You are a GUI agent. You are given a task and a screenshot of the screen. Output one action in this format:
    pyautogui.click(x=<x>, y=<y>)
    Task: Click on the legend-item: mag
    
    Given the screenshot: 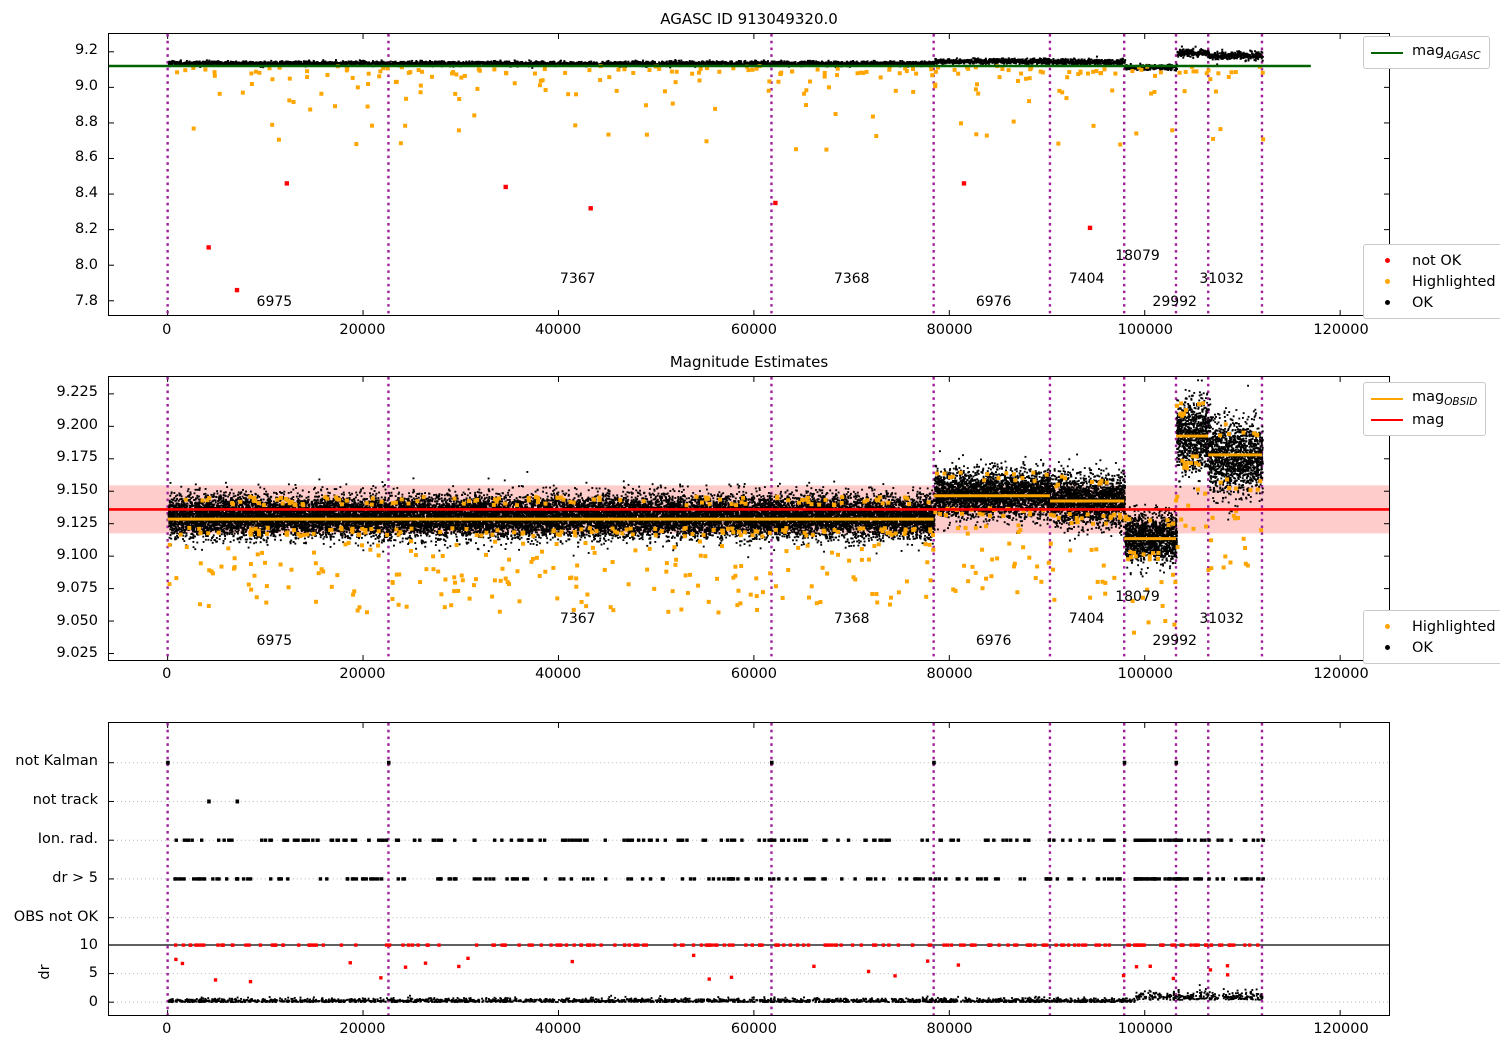 What is the action you would take?
    pyautogui.click(x=1424, y=419)
    